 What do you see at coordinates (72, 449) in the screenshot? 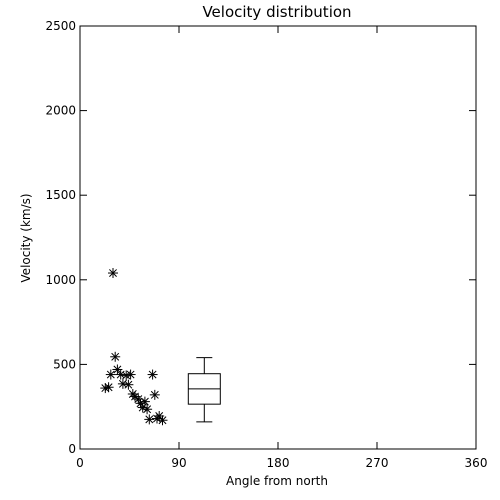
I see `y-tick-label: 0` at bounding box center [72, 449].